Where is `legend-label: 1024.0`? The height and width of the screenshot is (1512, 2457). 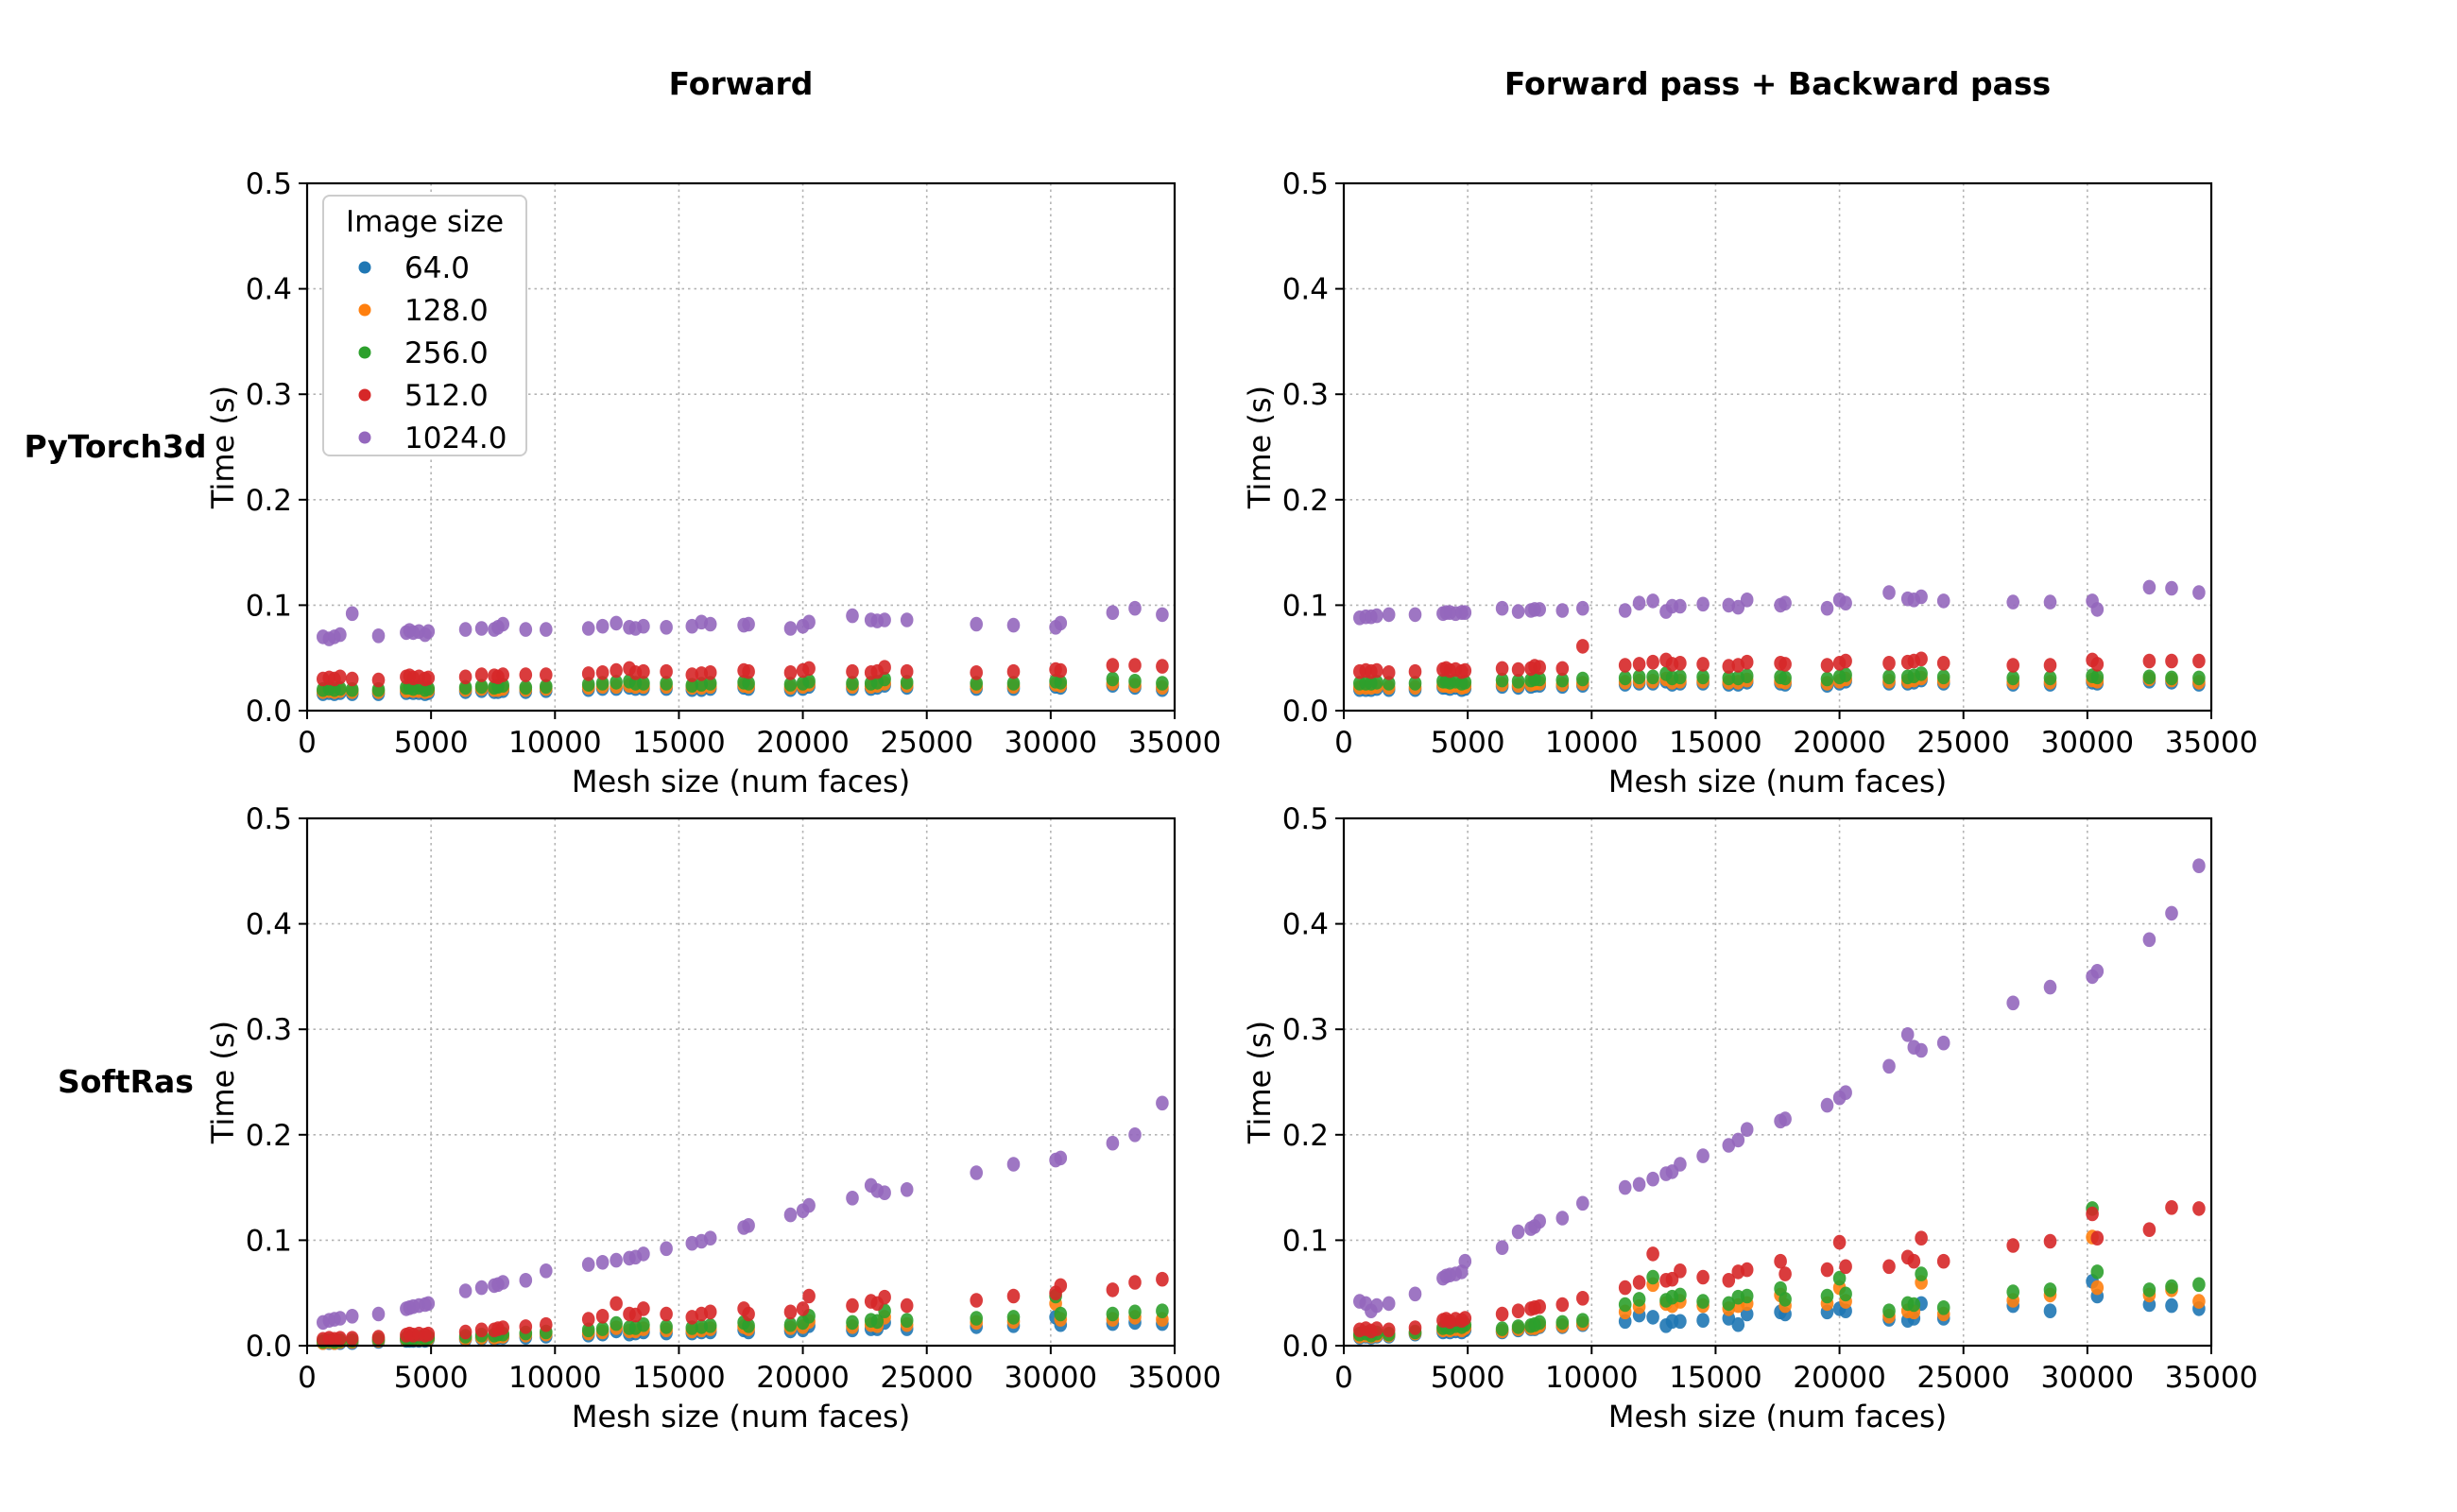 legend-label: 1024.0 is located at coordinates (455, 438).